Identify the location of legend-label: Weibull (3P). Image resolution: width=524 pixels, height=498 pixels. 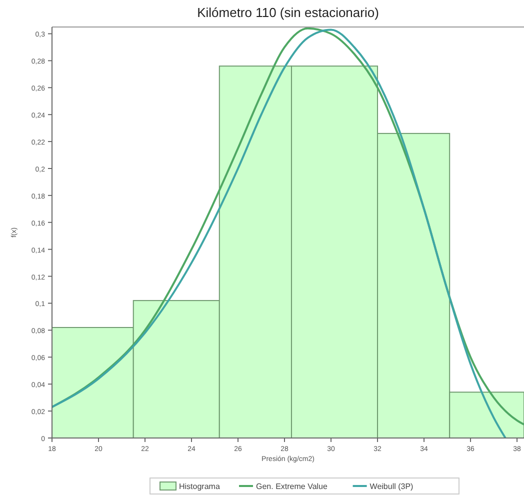
(392, 486).